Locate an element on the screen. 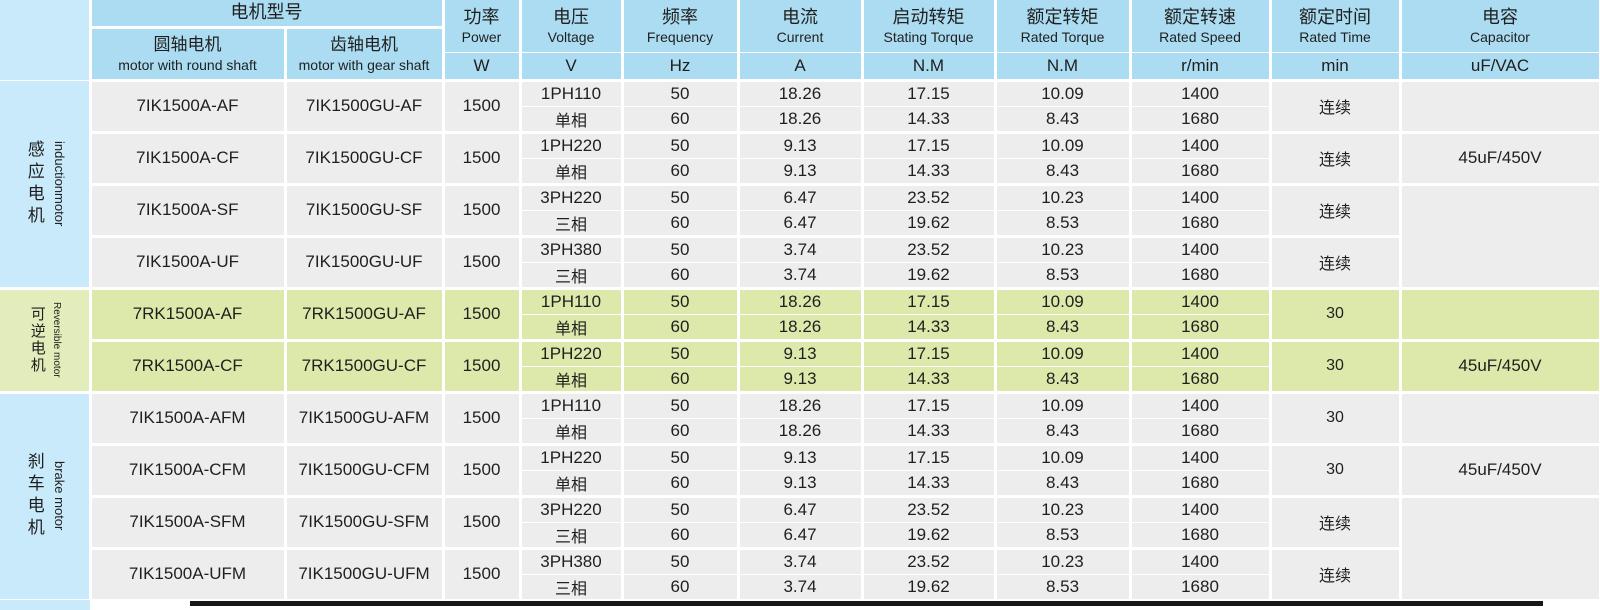 This screenshot has width=1600, height=610. cell-capacitor is located at coordinates (1500, 237).